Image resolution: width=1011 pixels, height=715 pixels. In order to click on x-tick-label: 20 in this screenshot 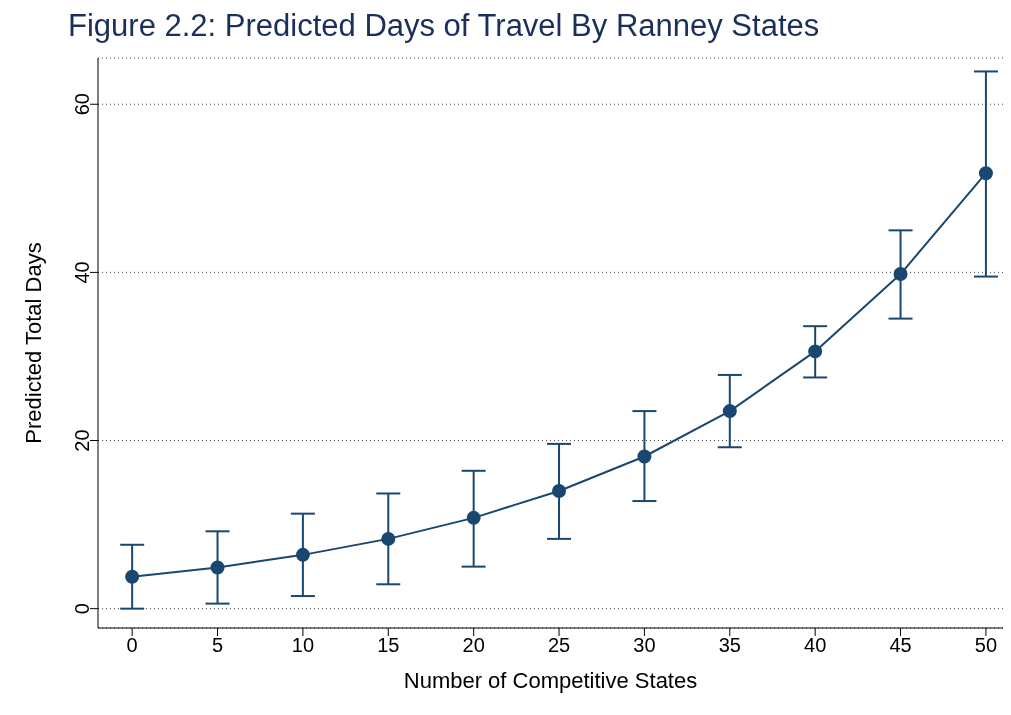, I will do `click(473, 645)`.